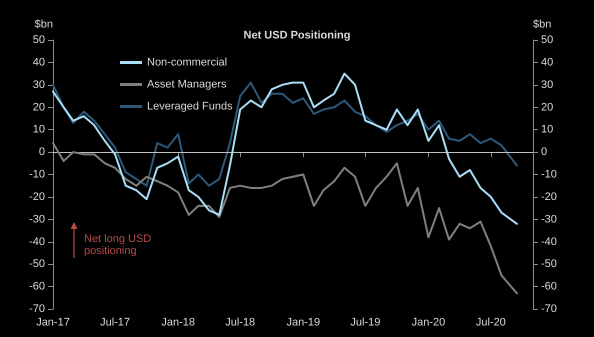  Describe the element at coordinates (549, 219) in the screenshot. I see `y2-tick-label: -30` at that location.